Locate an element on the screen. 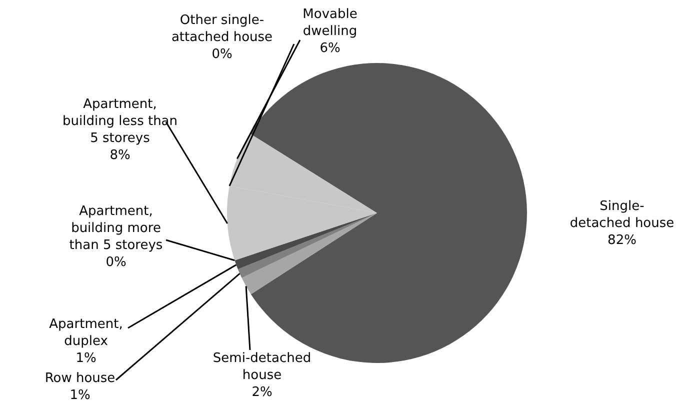 The image size is (693, 409). data-label: 8% is located at coordinates (120, 155).